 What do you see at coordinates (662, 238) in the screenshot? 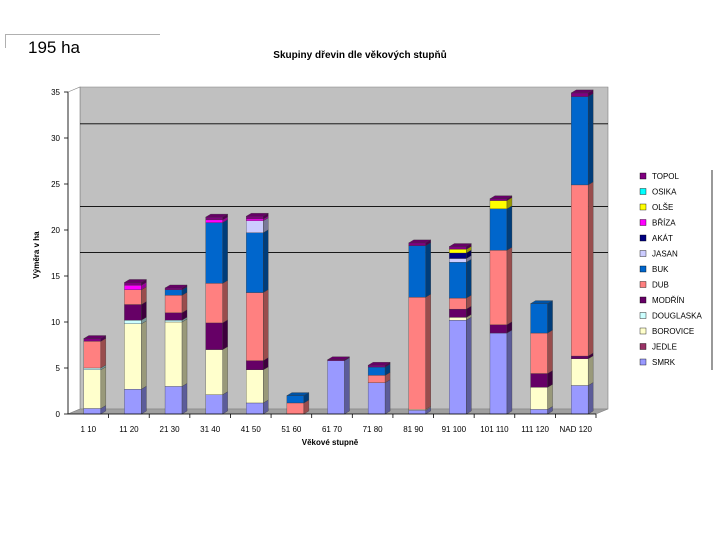
I see `legend-label: AKÁT` at bounding box center [662, 238].